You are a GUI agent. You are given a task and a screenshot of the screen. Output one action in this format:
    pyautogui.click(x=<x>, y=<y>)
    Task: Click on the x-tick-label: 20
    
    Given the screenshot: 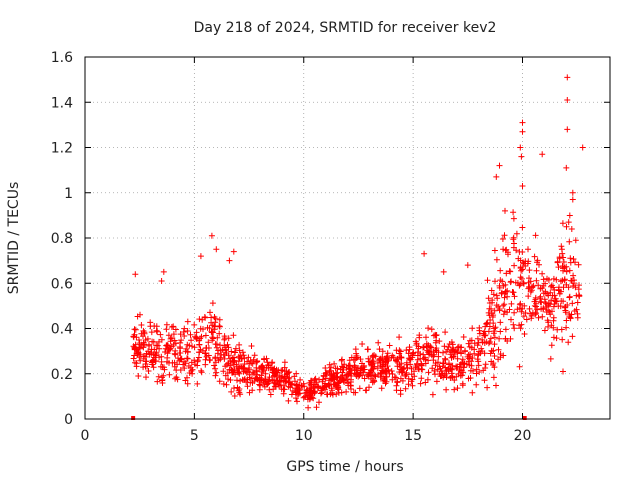 What is the action you would take?
    pyautogui.click(x=523, y=436)
    